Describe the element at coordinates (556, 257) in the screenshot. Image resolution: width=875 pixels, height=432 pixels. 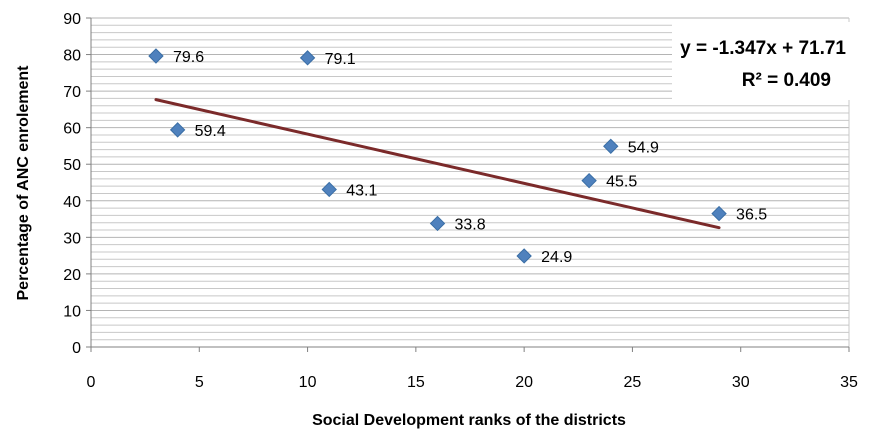
I see `data-label: 24.9` at that location.